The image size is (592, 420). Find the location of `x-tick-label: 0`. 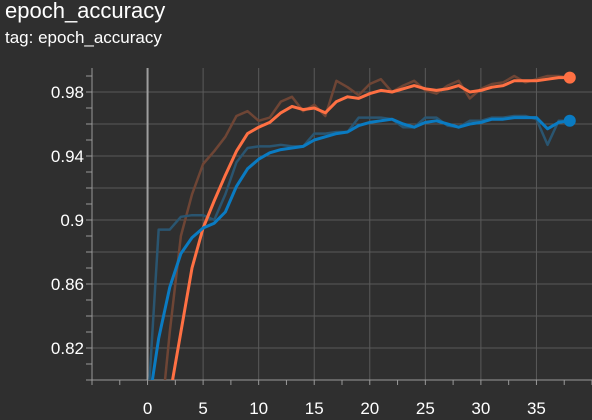

x-tick-label: 0 is located at coordinates (147, 408).